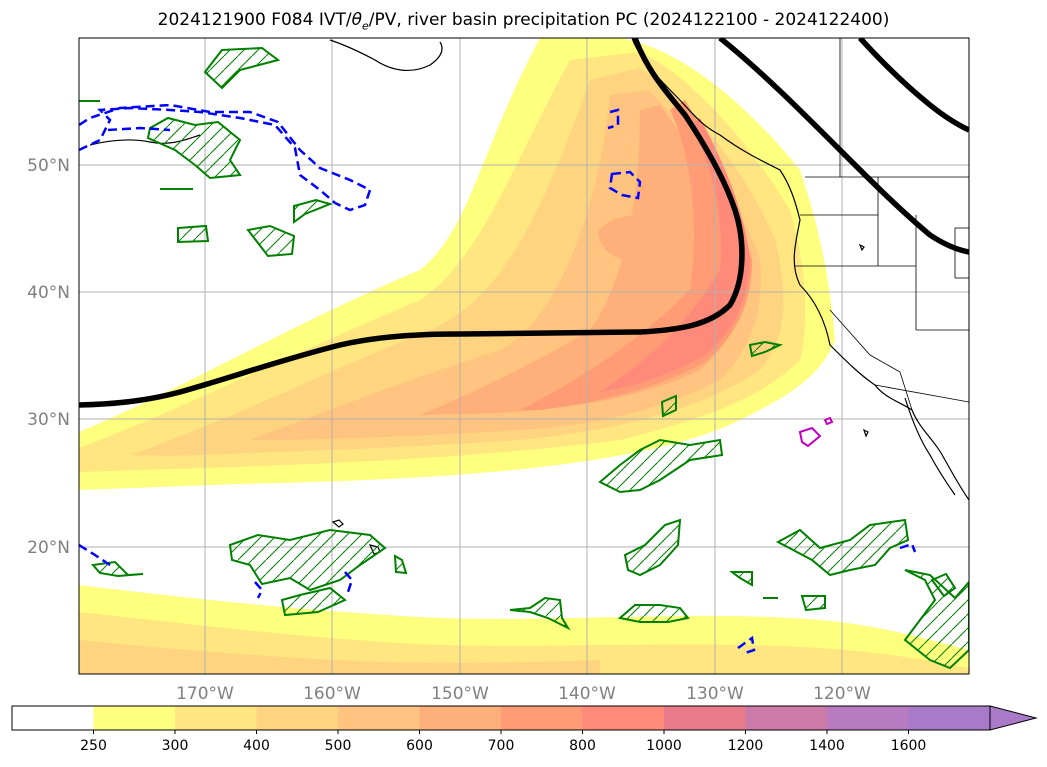 The width and height of the screenshot is (1047, 767). I want to click on colorbar-level-label: 600, so click(419, 746).